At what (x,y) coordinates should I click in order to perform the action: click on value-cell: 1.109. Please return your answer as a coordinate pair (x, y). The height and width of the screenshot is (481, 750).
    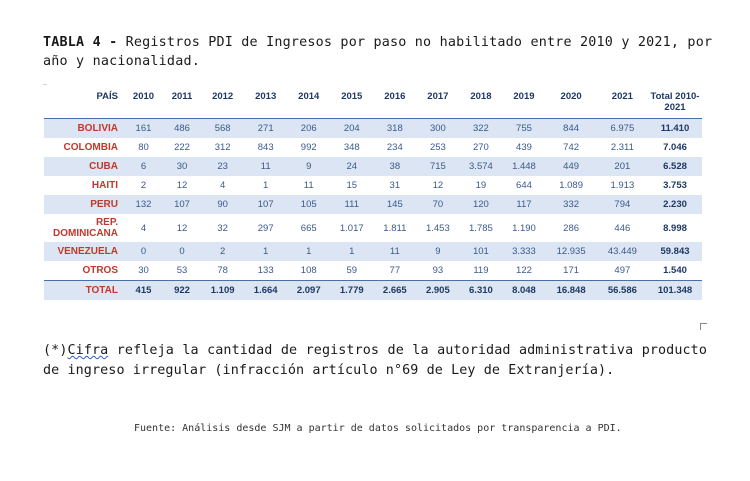
    Looking at the image, I should click on (223, 290).